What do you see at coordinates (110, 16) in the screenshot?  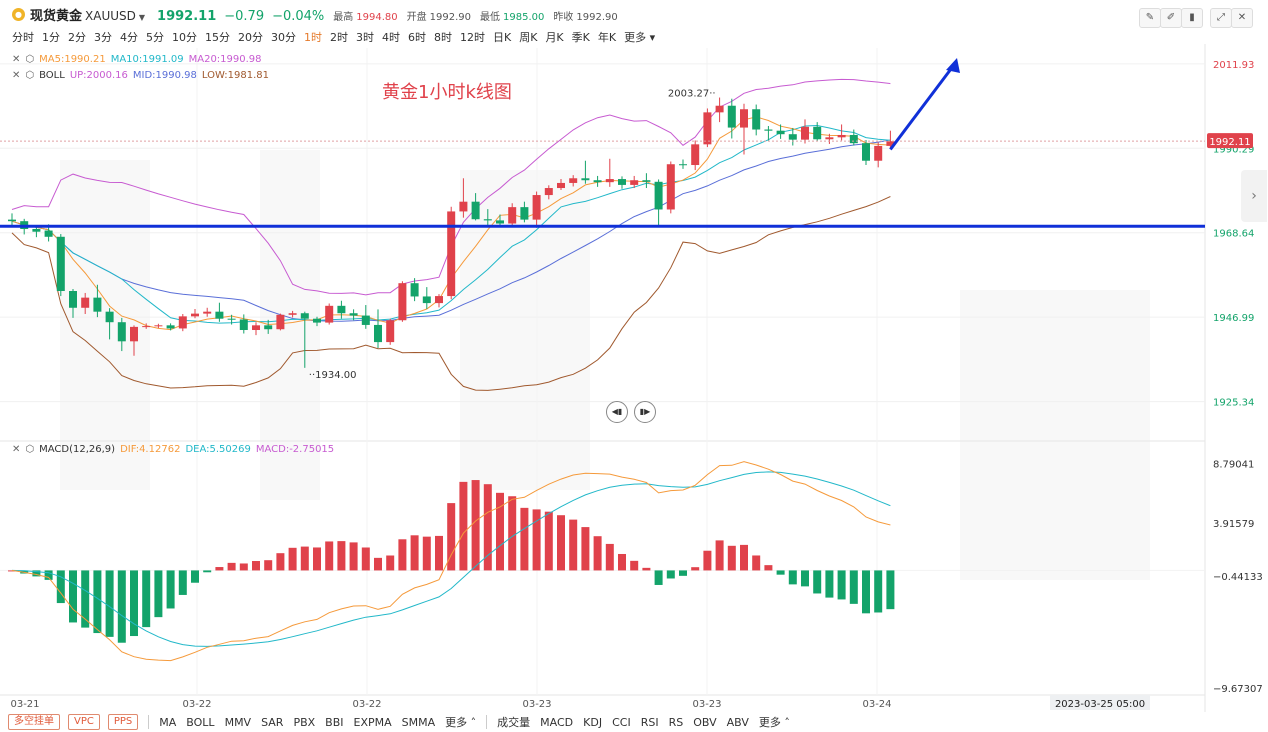 I see `symbol-code: XAUUSD` at bounding box center [110, 16].